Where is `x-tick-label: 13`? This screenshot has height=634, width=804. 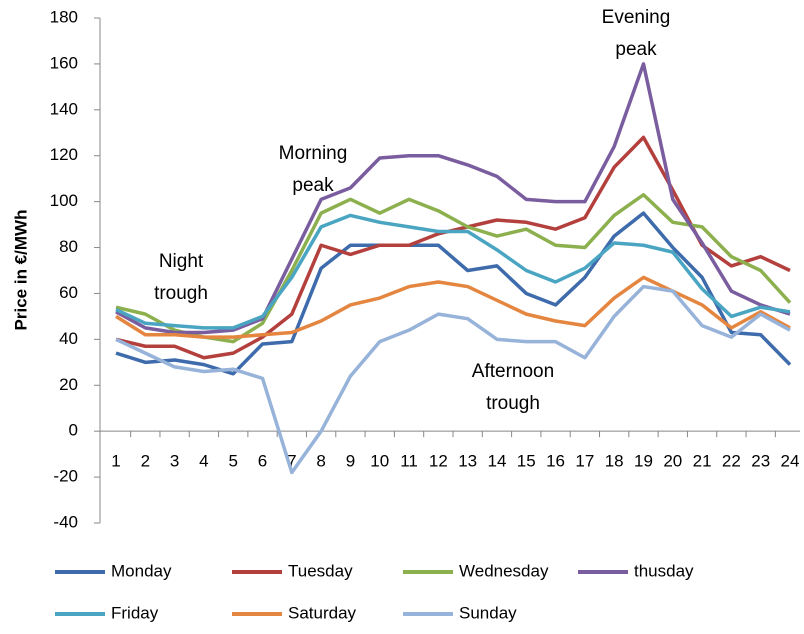
x-tick-label: 13 is located at coordinates (467, 461).